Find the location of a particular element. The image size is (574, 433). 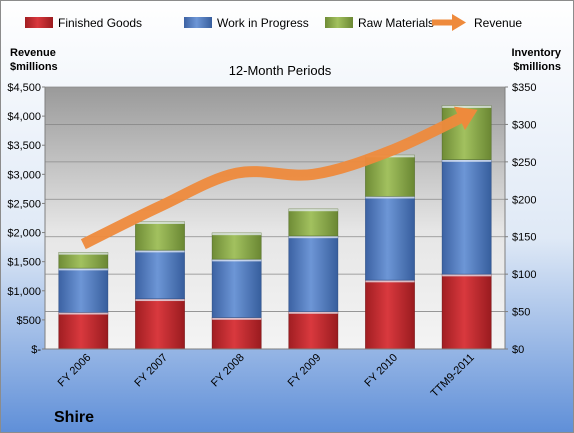

left-tick-label: $- is located at coordinates (36, 350).